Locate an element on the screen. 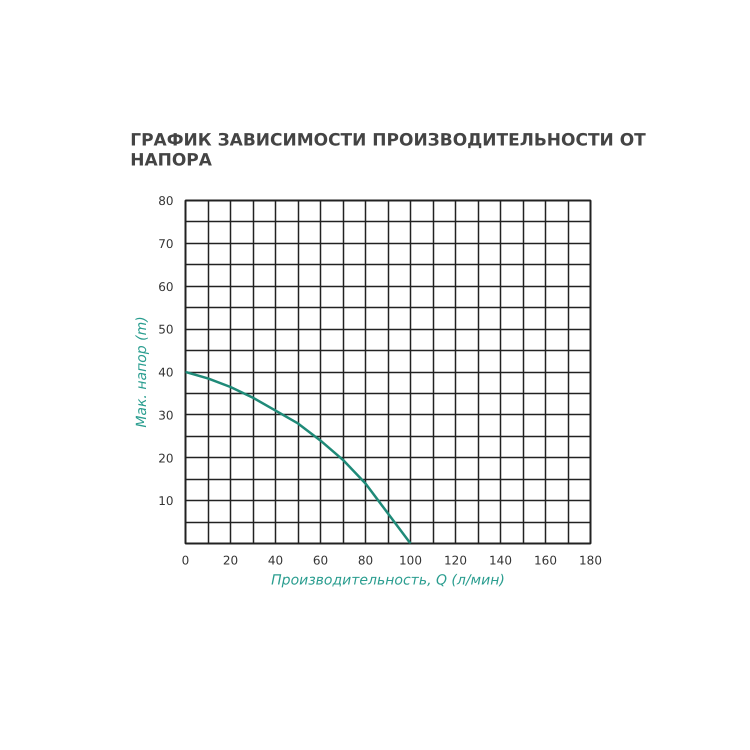 The image size is (750, 750). x-tick-label: 160 is located at coordinates (545, 561).